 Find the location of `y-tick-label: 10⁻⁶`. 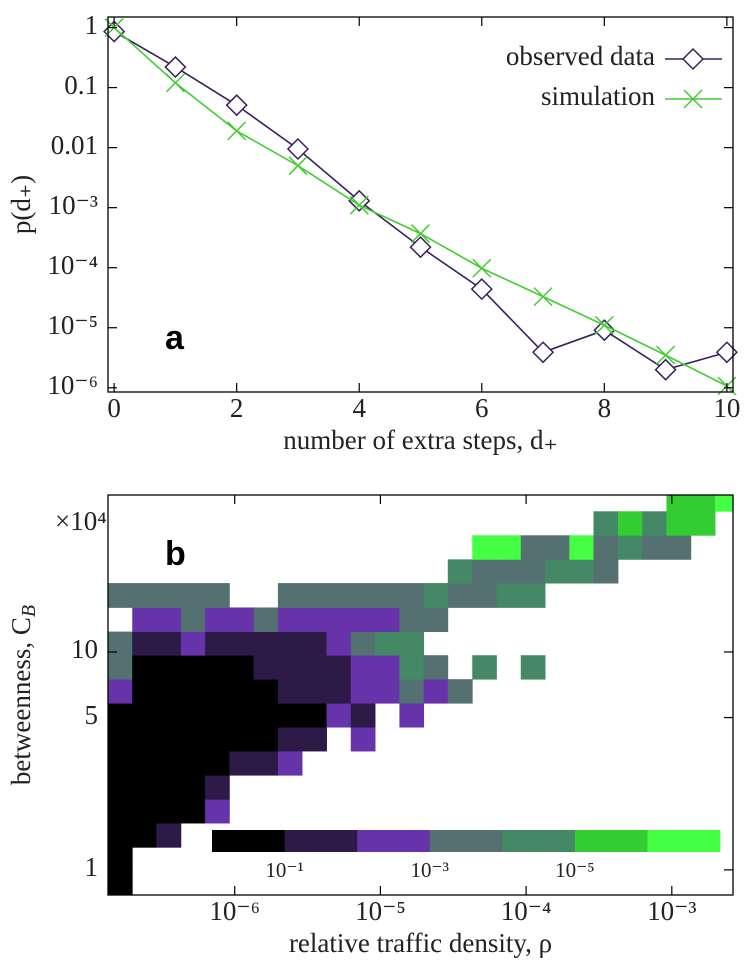

y-tick-label: 10⁻⁶ is located at coordinates (72, 385).